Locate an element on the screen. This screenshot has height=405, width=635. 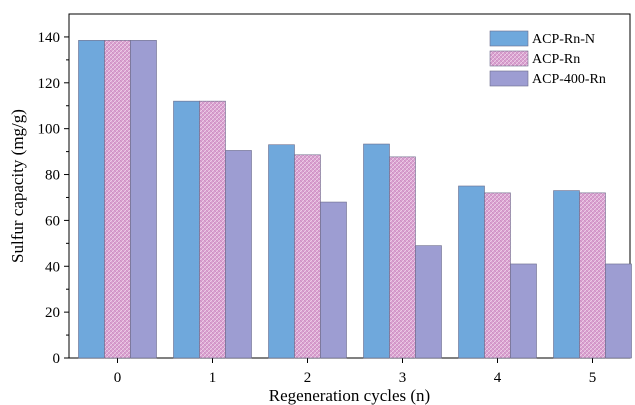
x-tick-label: 0 is located at coordinates (118, 378).